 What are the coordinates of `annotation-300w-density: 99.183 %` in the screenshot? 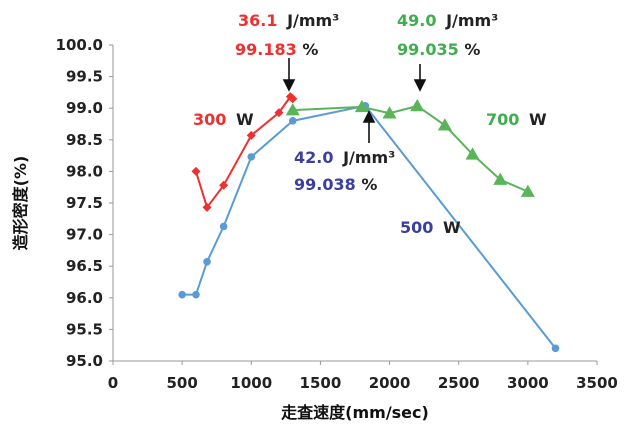 It's located at (276, 49).